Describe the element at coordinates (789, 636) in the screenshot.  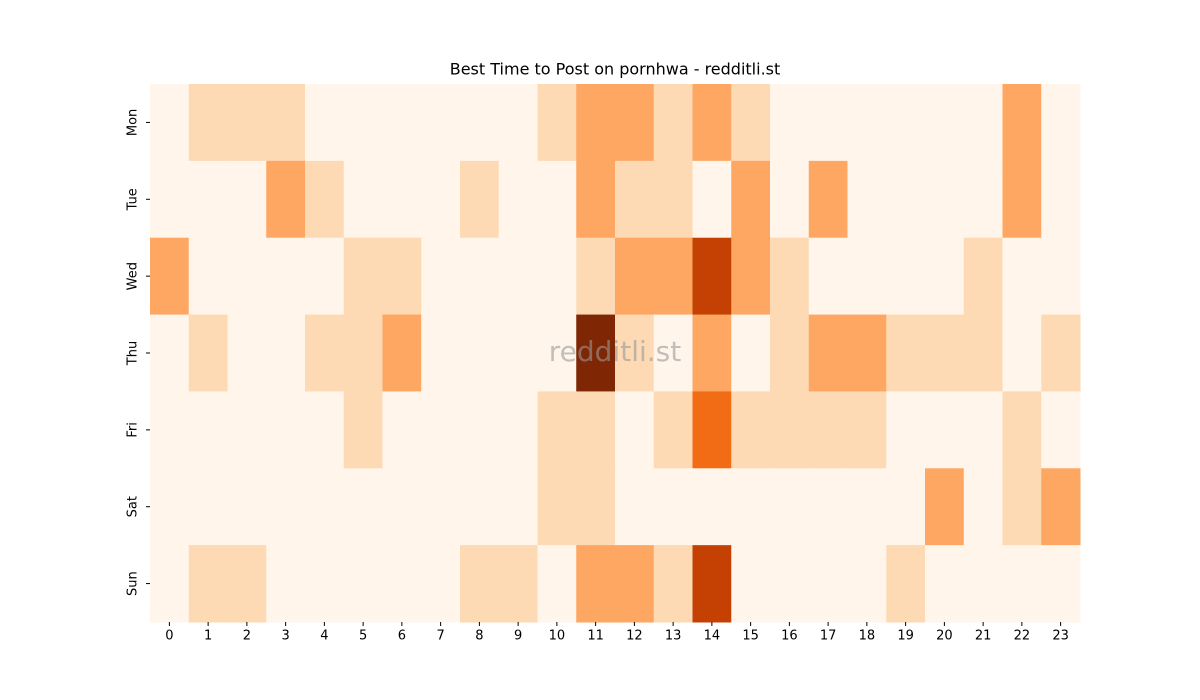
I see `x-tick-label: 16` at that location.